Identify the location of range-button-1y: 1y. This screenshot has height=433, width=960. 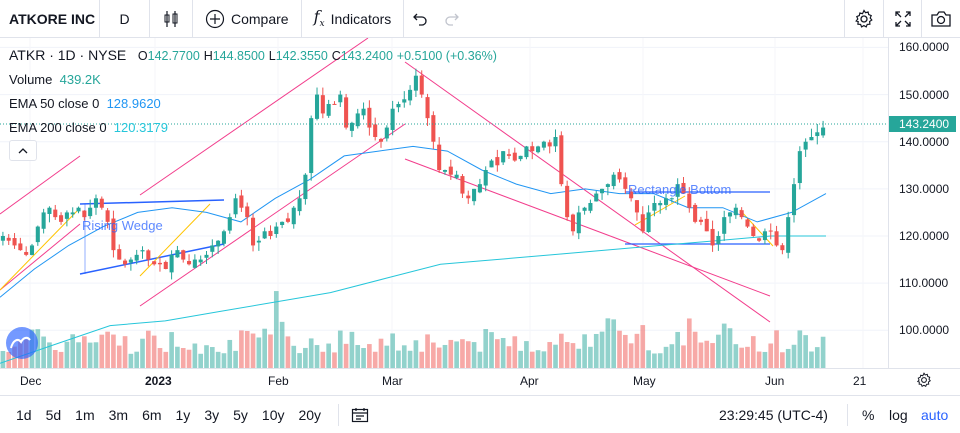
(183, 414).